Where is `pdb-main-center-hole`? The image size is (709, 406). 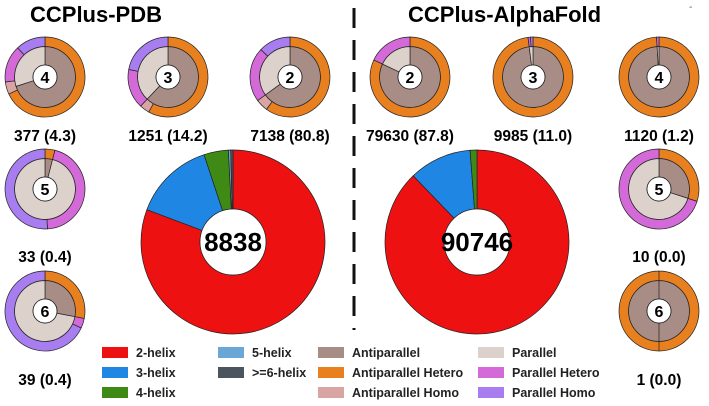
pdb-main-center-hole is located at coordinates (233, 242).